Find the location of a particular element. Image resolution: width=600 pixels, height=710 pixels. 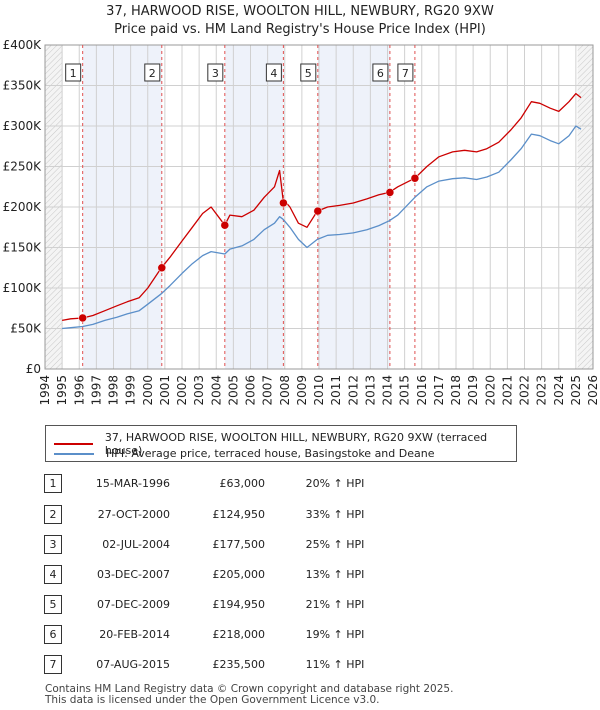

sale-number: 1 is located at coordinates (53, 483).